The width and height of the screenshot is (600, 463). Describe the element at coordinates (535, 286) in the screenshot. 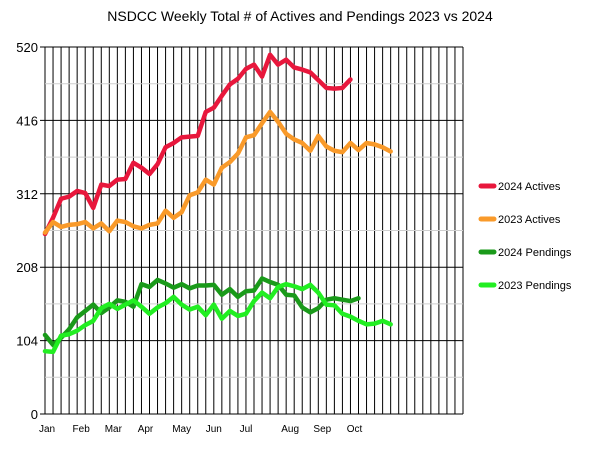

I see `legend-label: 2023 Pendings` at that location.